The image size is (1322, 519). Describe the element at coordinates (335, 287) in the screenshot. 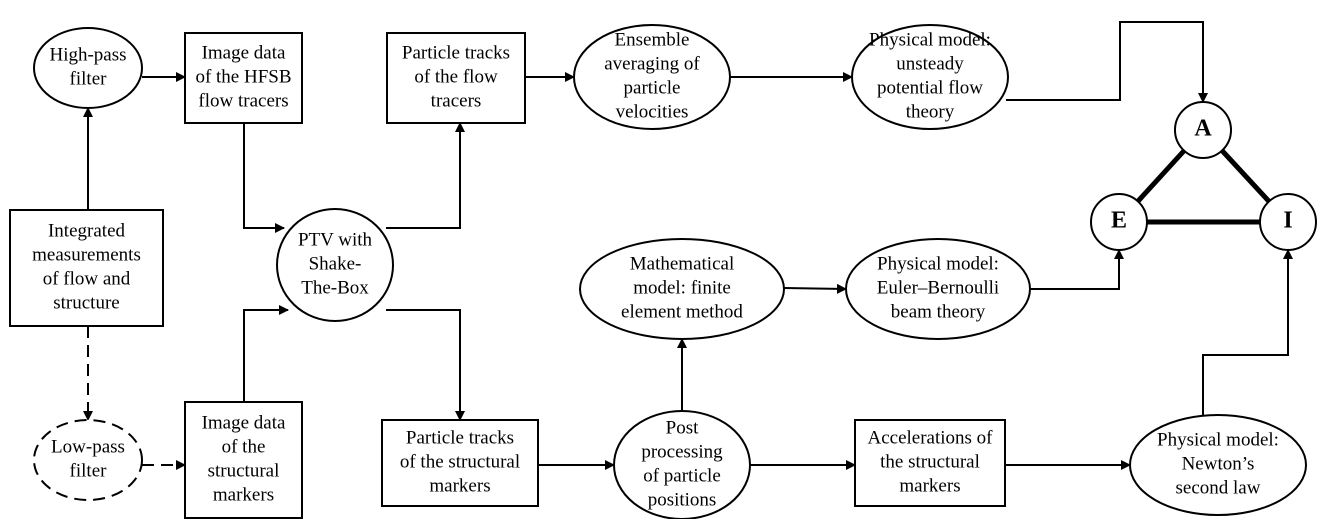

I see `node-label: The-Box` at that location.